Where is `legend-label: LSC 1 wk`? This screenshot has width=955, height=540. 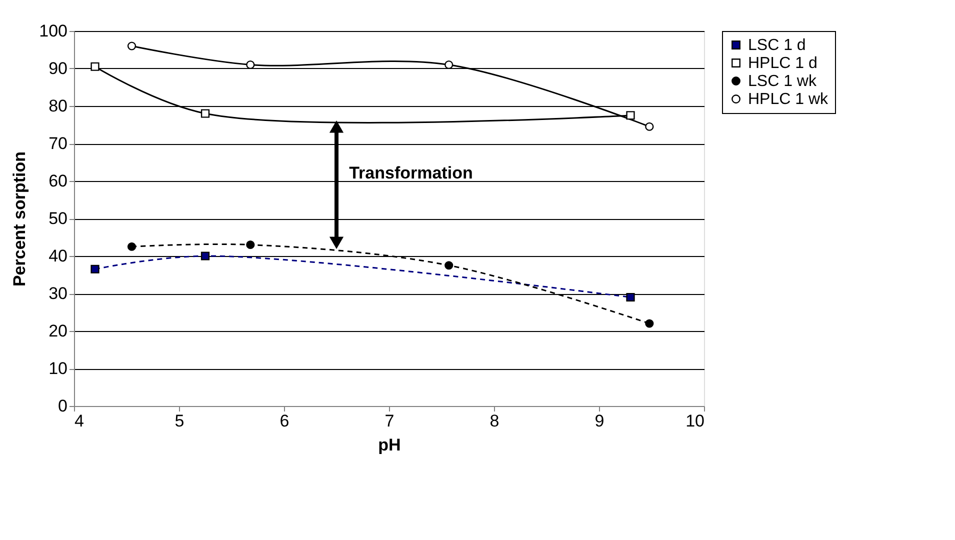 legend-label: LSC 1 wk is located at coordinates (783, 81).